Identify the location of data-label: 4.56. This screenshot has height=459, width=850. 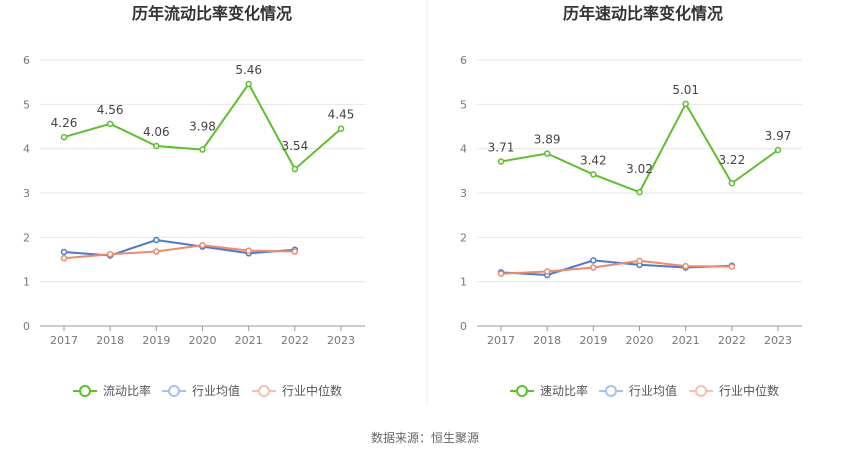
(110, 110).